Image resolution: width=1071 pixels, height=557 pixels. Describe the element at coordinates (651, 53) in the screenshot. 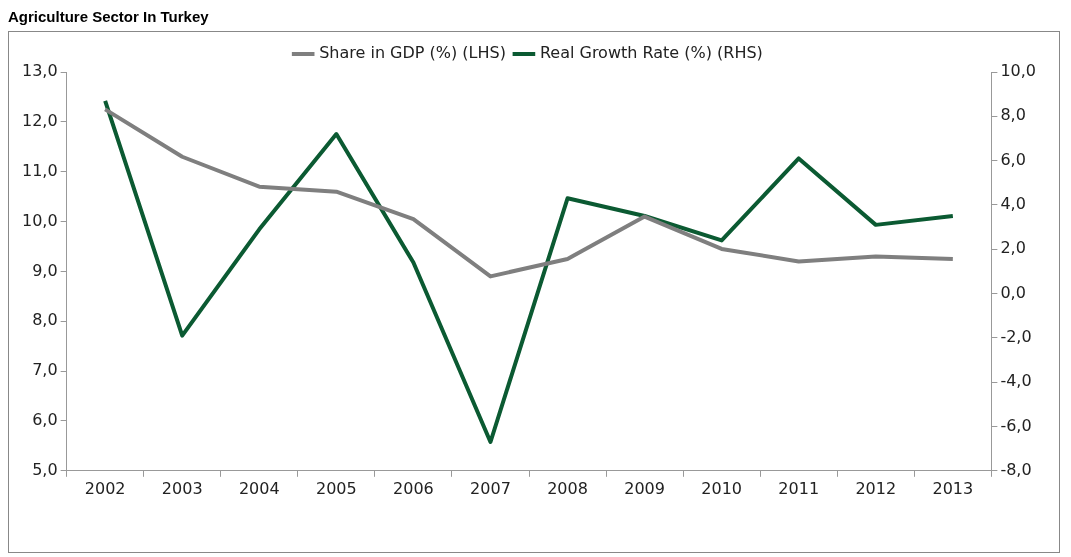

I see `legend-label: Real Growth Rate (%) (RHS)` at that location.